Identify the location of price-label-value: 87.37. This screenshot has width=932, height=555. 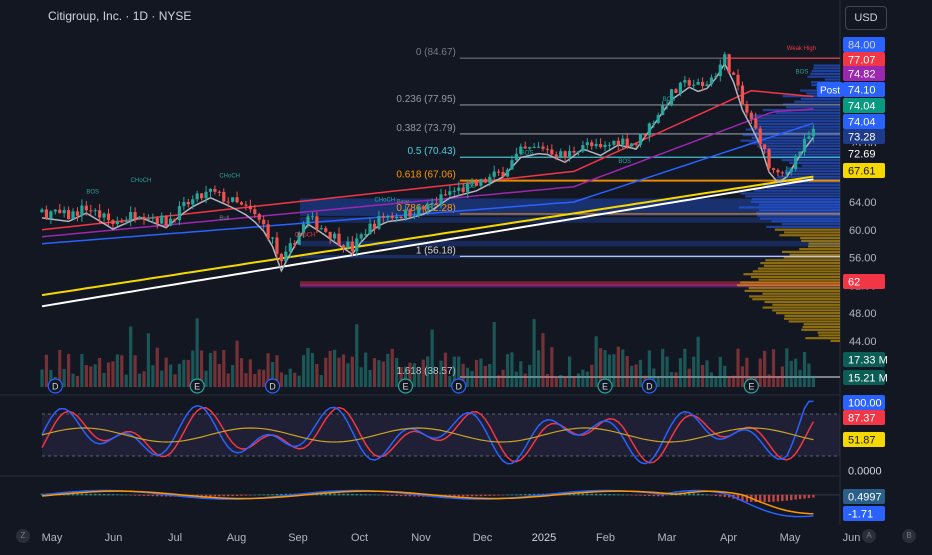
(862, 419).